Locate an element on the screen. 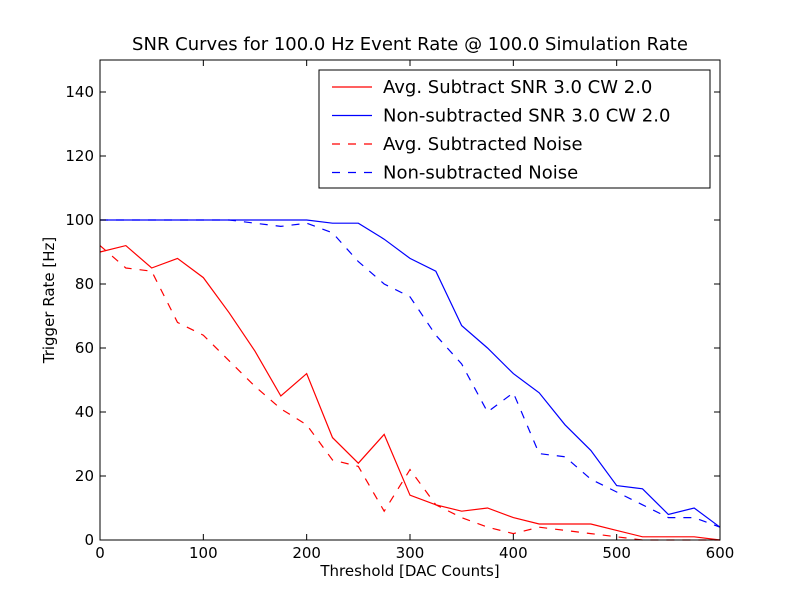 The height and width of the screenshot is (600, 800). y-tick-label: 80 is located at coordinates (84, 284).